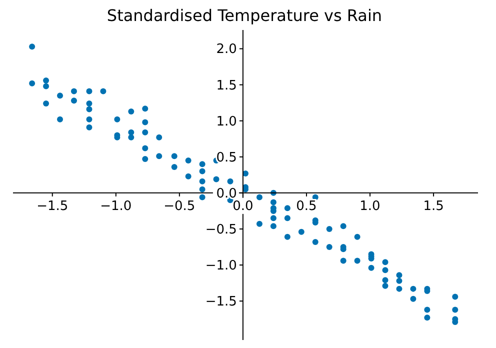 The height and width of the screenshot is (348, 496). What do you see at coordinates (52, 206) in the screenshot?
I see `x-tick-label: −1.5` at bounding box center [52, 206].